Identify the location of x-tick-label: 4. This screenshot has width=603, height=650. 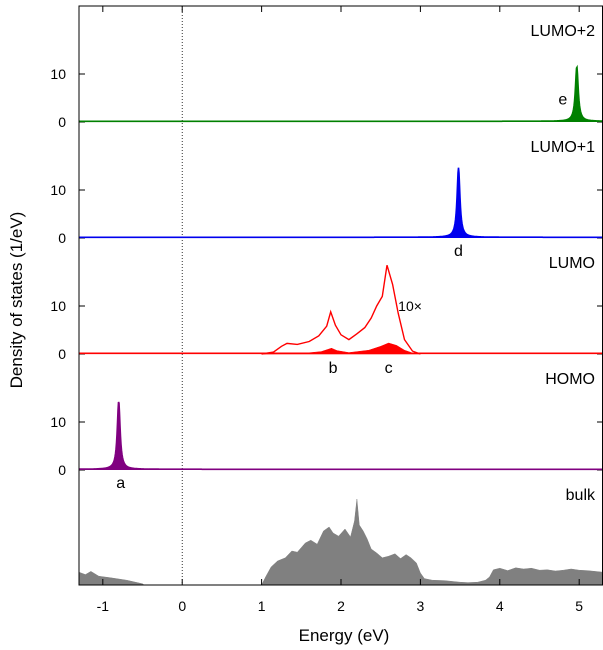
(500, 606).